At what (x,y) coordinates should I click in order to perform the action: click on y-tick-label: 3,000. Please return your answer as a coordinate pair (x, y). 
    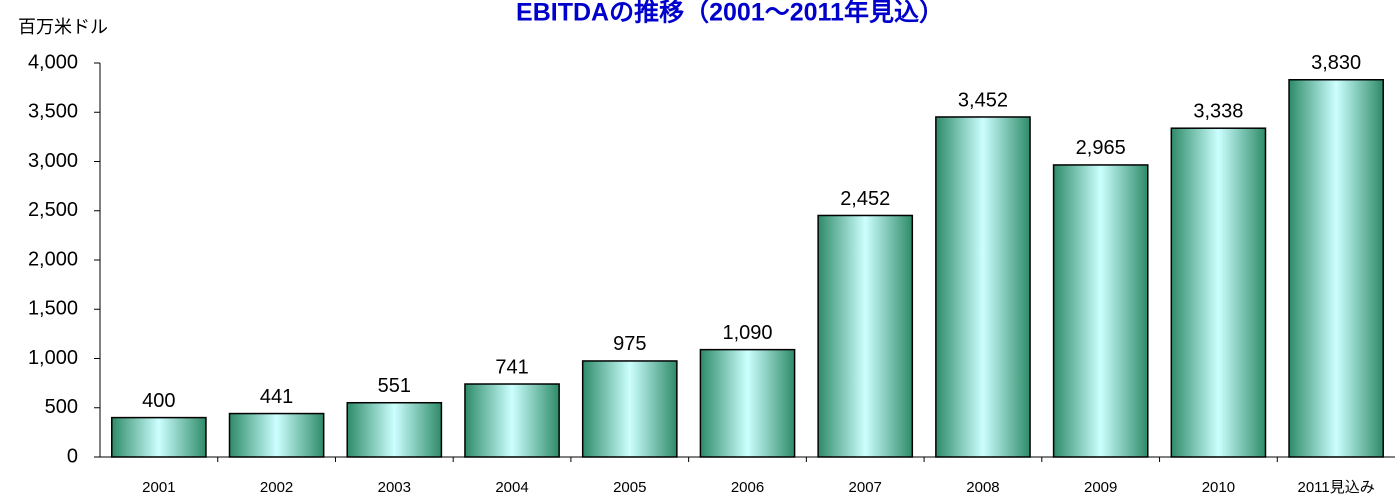
    Looking at the image, I should click on (53, 161).